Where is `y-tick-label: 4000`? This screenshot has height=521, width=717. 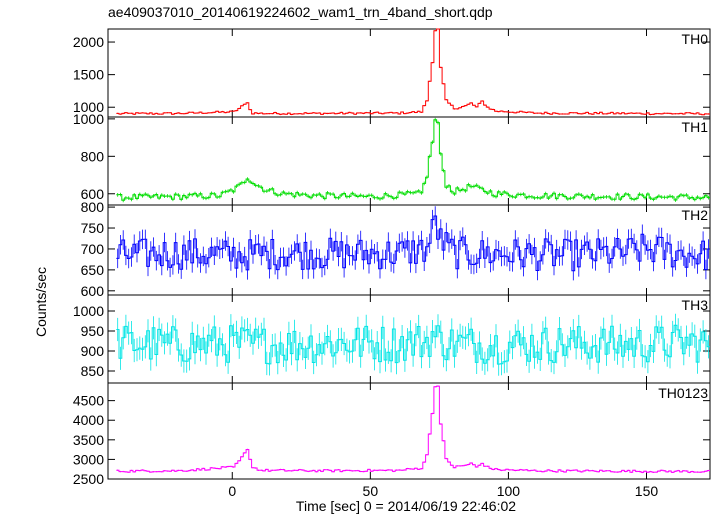
y-tick-label: 4000 is located at coordinates (88, 420).